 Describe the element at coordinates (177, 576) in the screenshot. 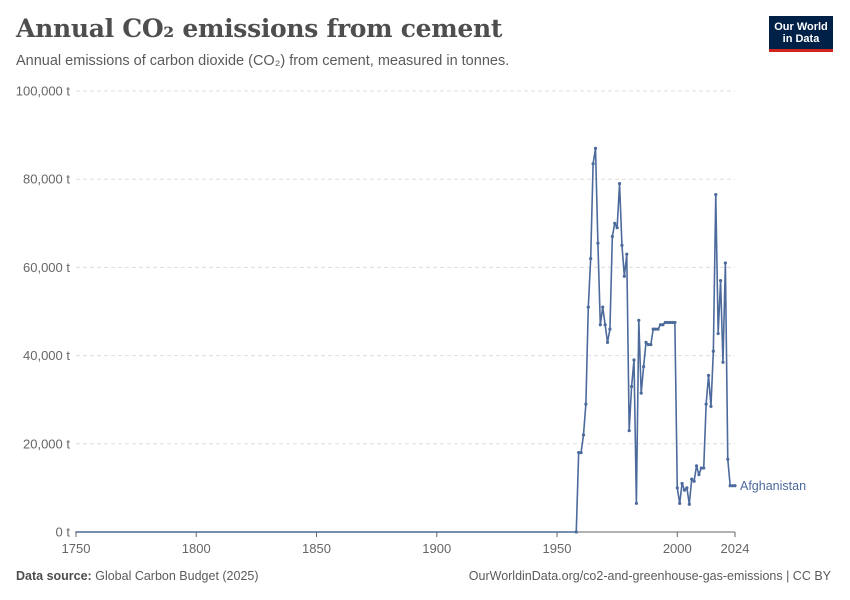

I see `data-source-value: Global Carbon Budget (2025)` at that location.